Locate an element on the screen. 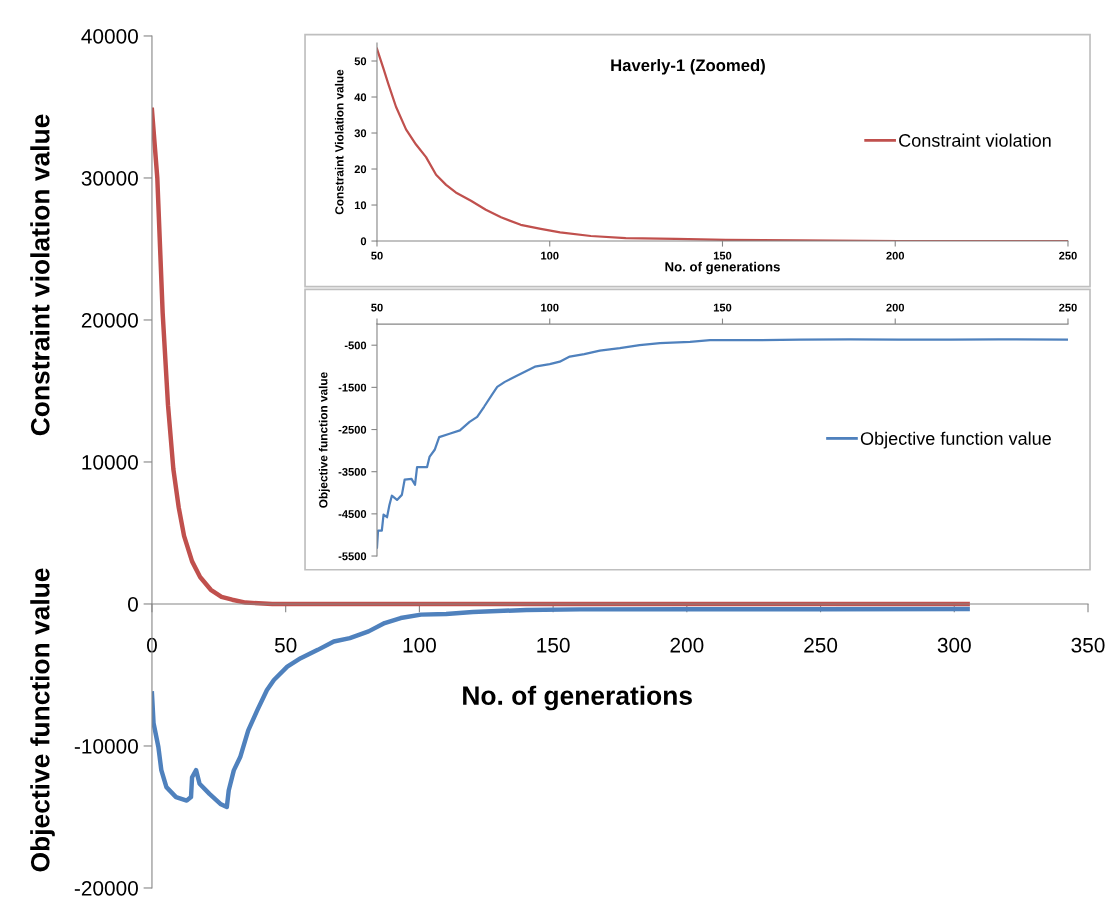 This screenshot has width=1119, height=913. y-tick-label: 40 is located at coordinates (360, 97).